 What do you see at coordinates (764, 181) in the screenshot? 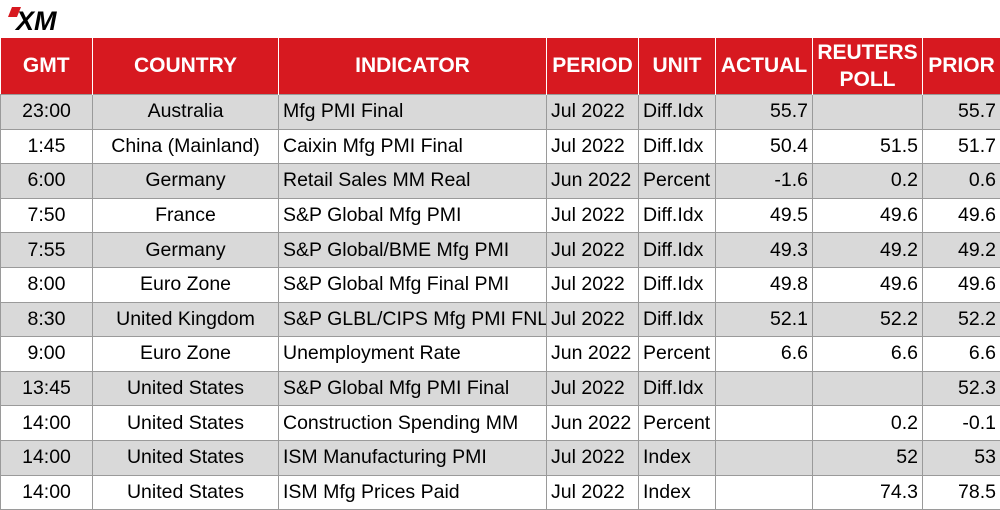
I see `cell-actual: -1.6` at bounding box center [764, 181].